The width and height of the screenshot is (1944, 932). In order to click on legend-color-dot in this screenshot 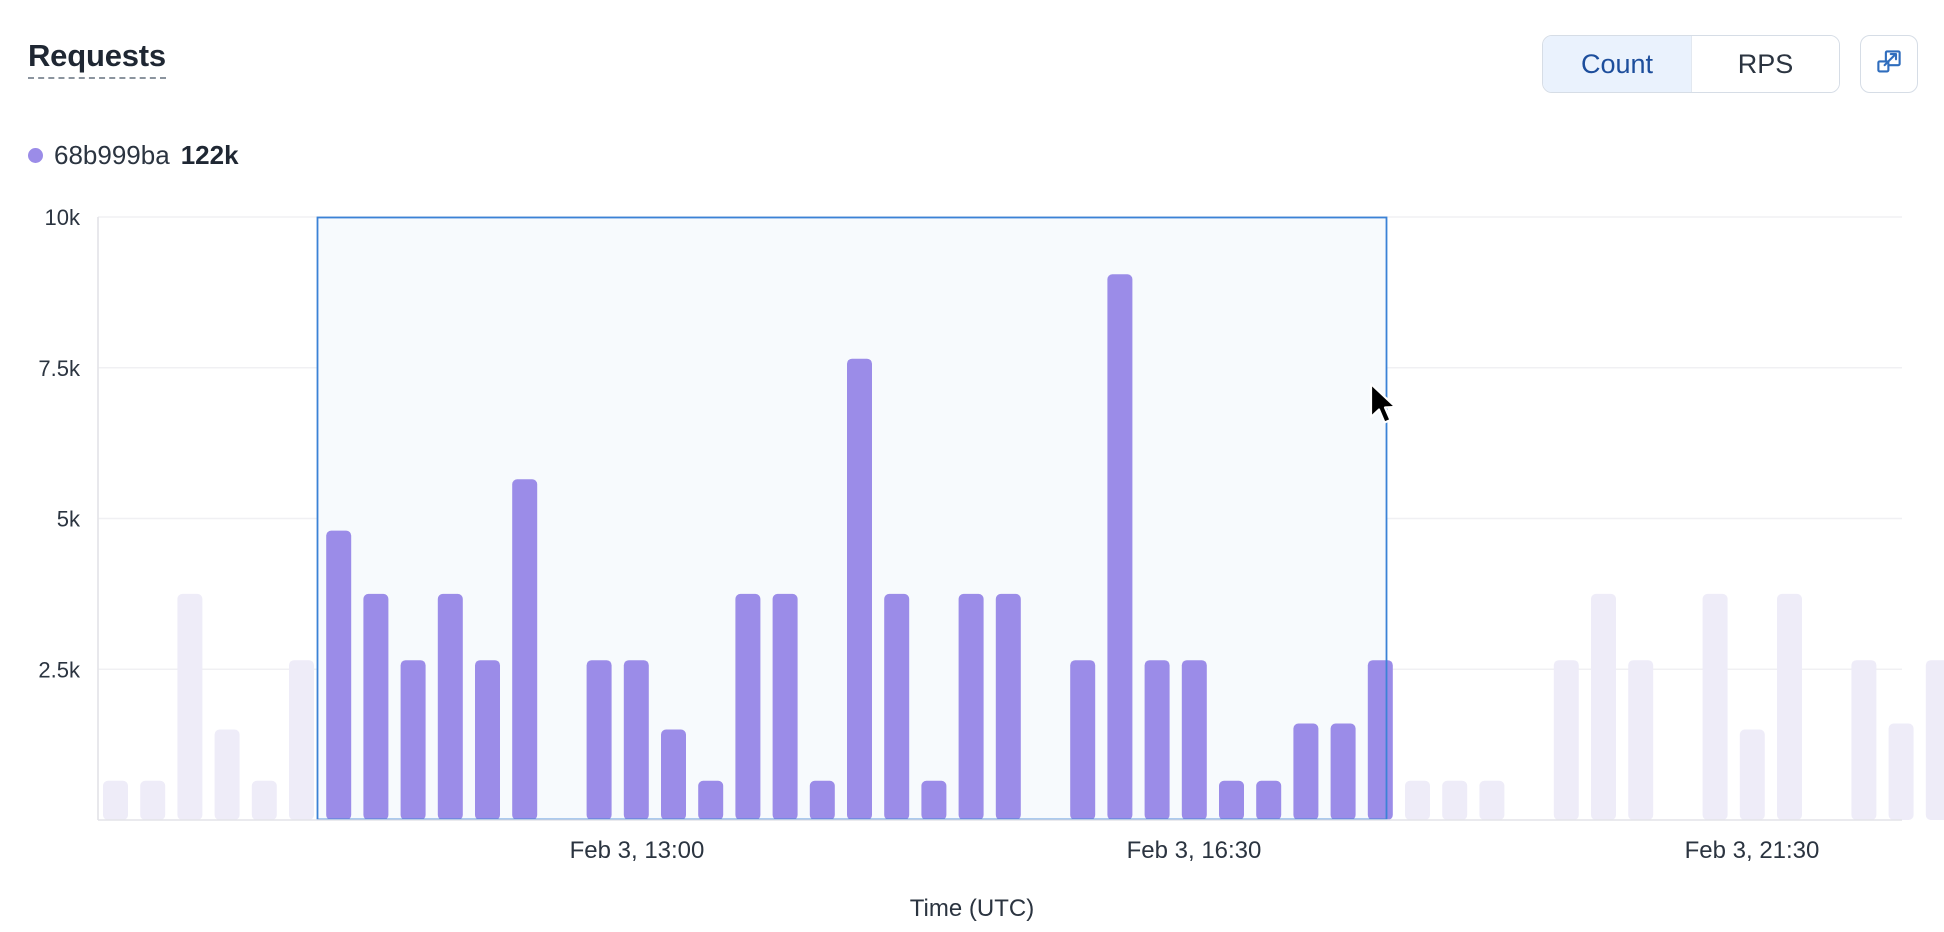, I will do `click(35, 155)`.